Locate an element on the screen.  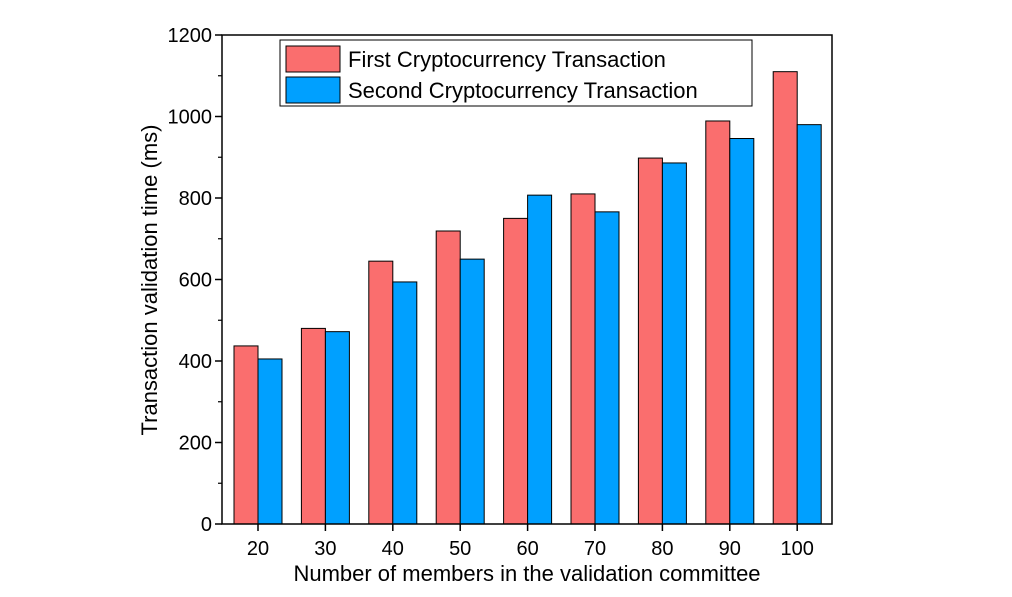
y-tick-label: 200 is located at coordinates (195, 444).